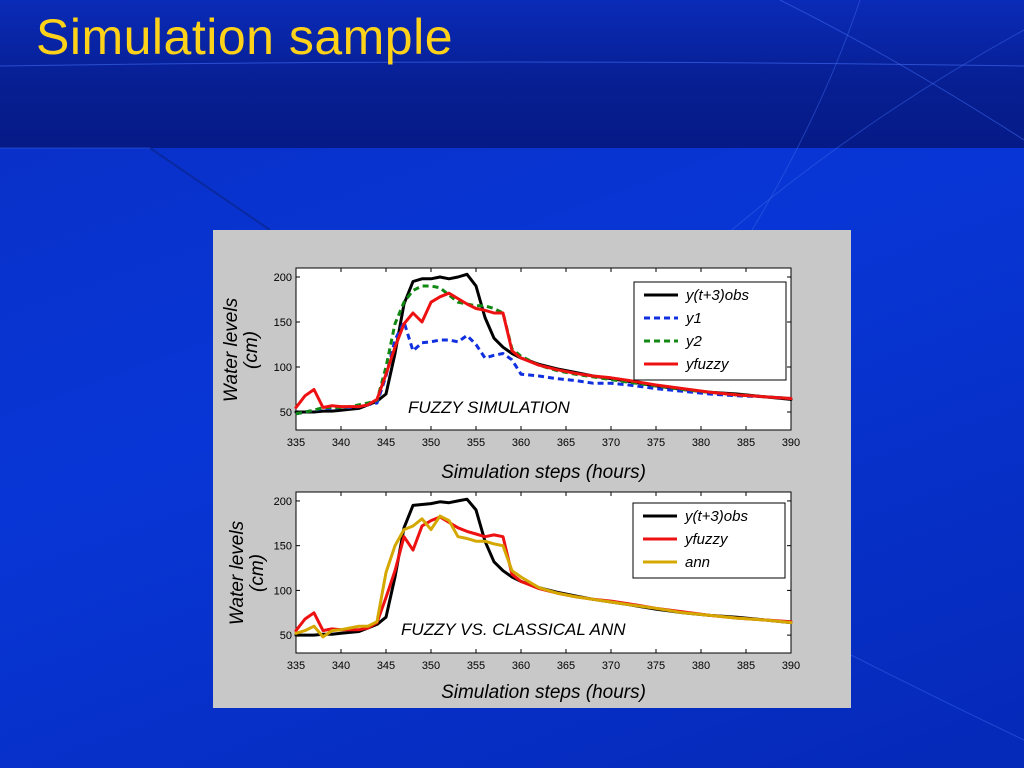 This screenshot has height=768, width=1024. What do you see at coordinates (489, 407) in the screenshot?
I see `chart-annotation: FUZZY SIMULATION` at bounding box center [489, 407].